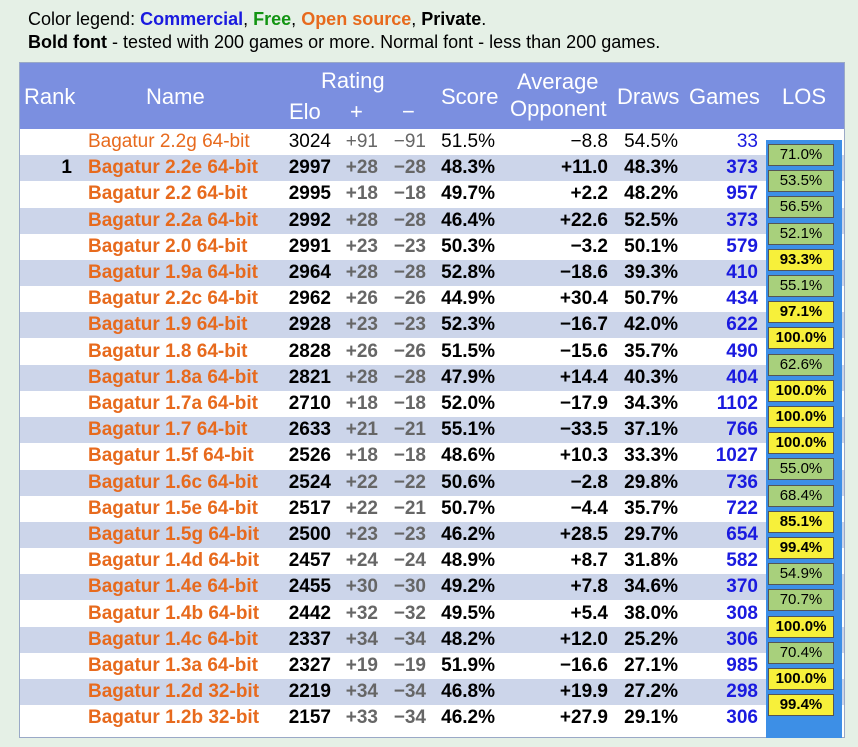 This screenshot has width=858, height=747. Describe the element at coordinates (583, 299) in the screenshot. I see `cell-opp: +30.4` at that location.